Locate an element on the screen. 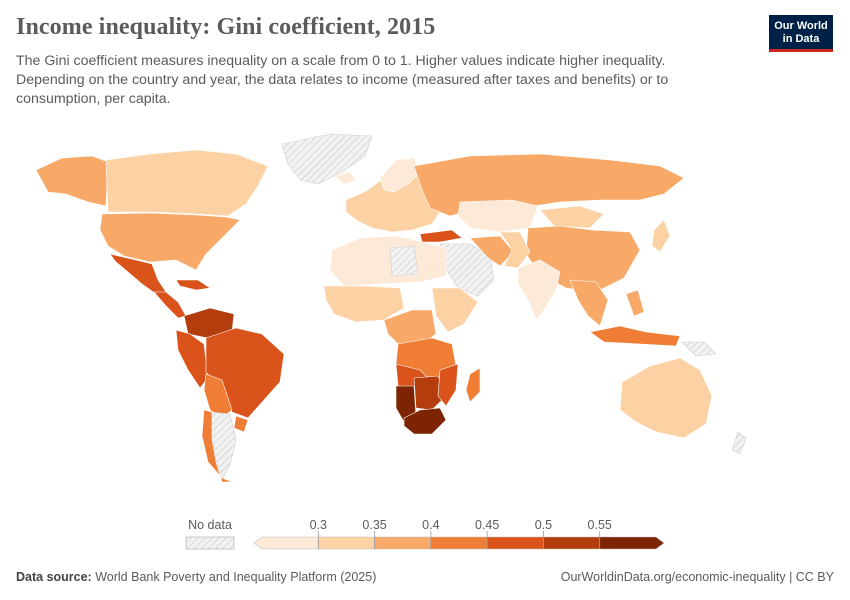  region-usa is located at coordinates (170, 241).